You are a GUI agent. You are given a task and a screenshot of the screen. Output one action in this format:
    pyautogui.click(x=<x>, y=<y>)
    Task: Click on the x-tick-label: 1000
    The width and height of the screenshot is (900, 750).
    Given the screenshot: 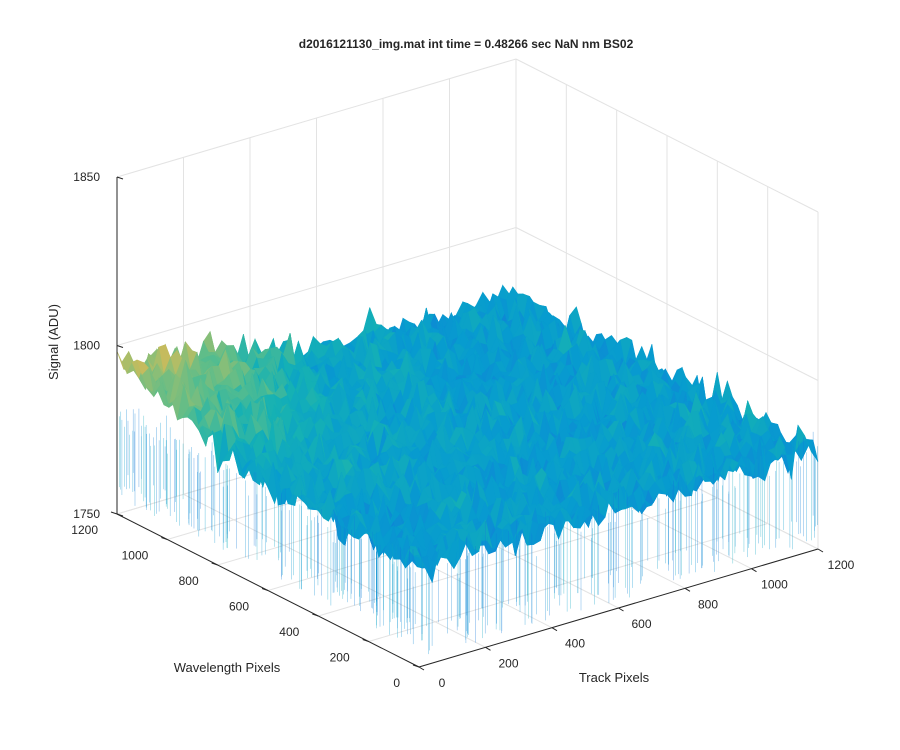 What is the action you would take?
    pyautogui.click(x=774, y=585)
    